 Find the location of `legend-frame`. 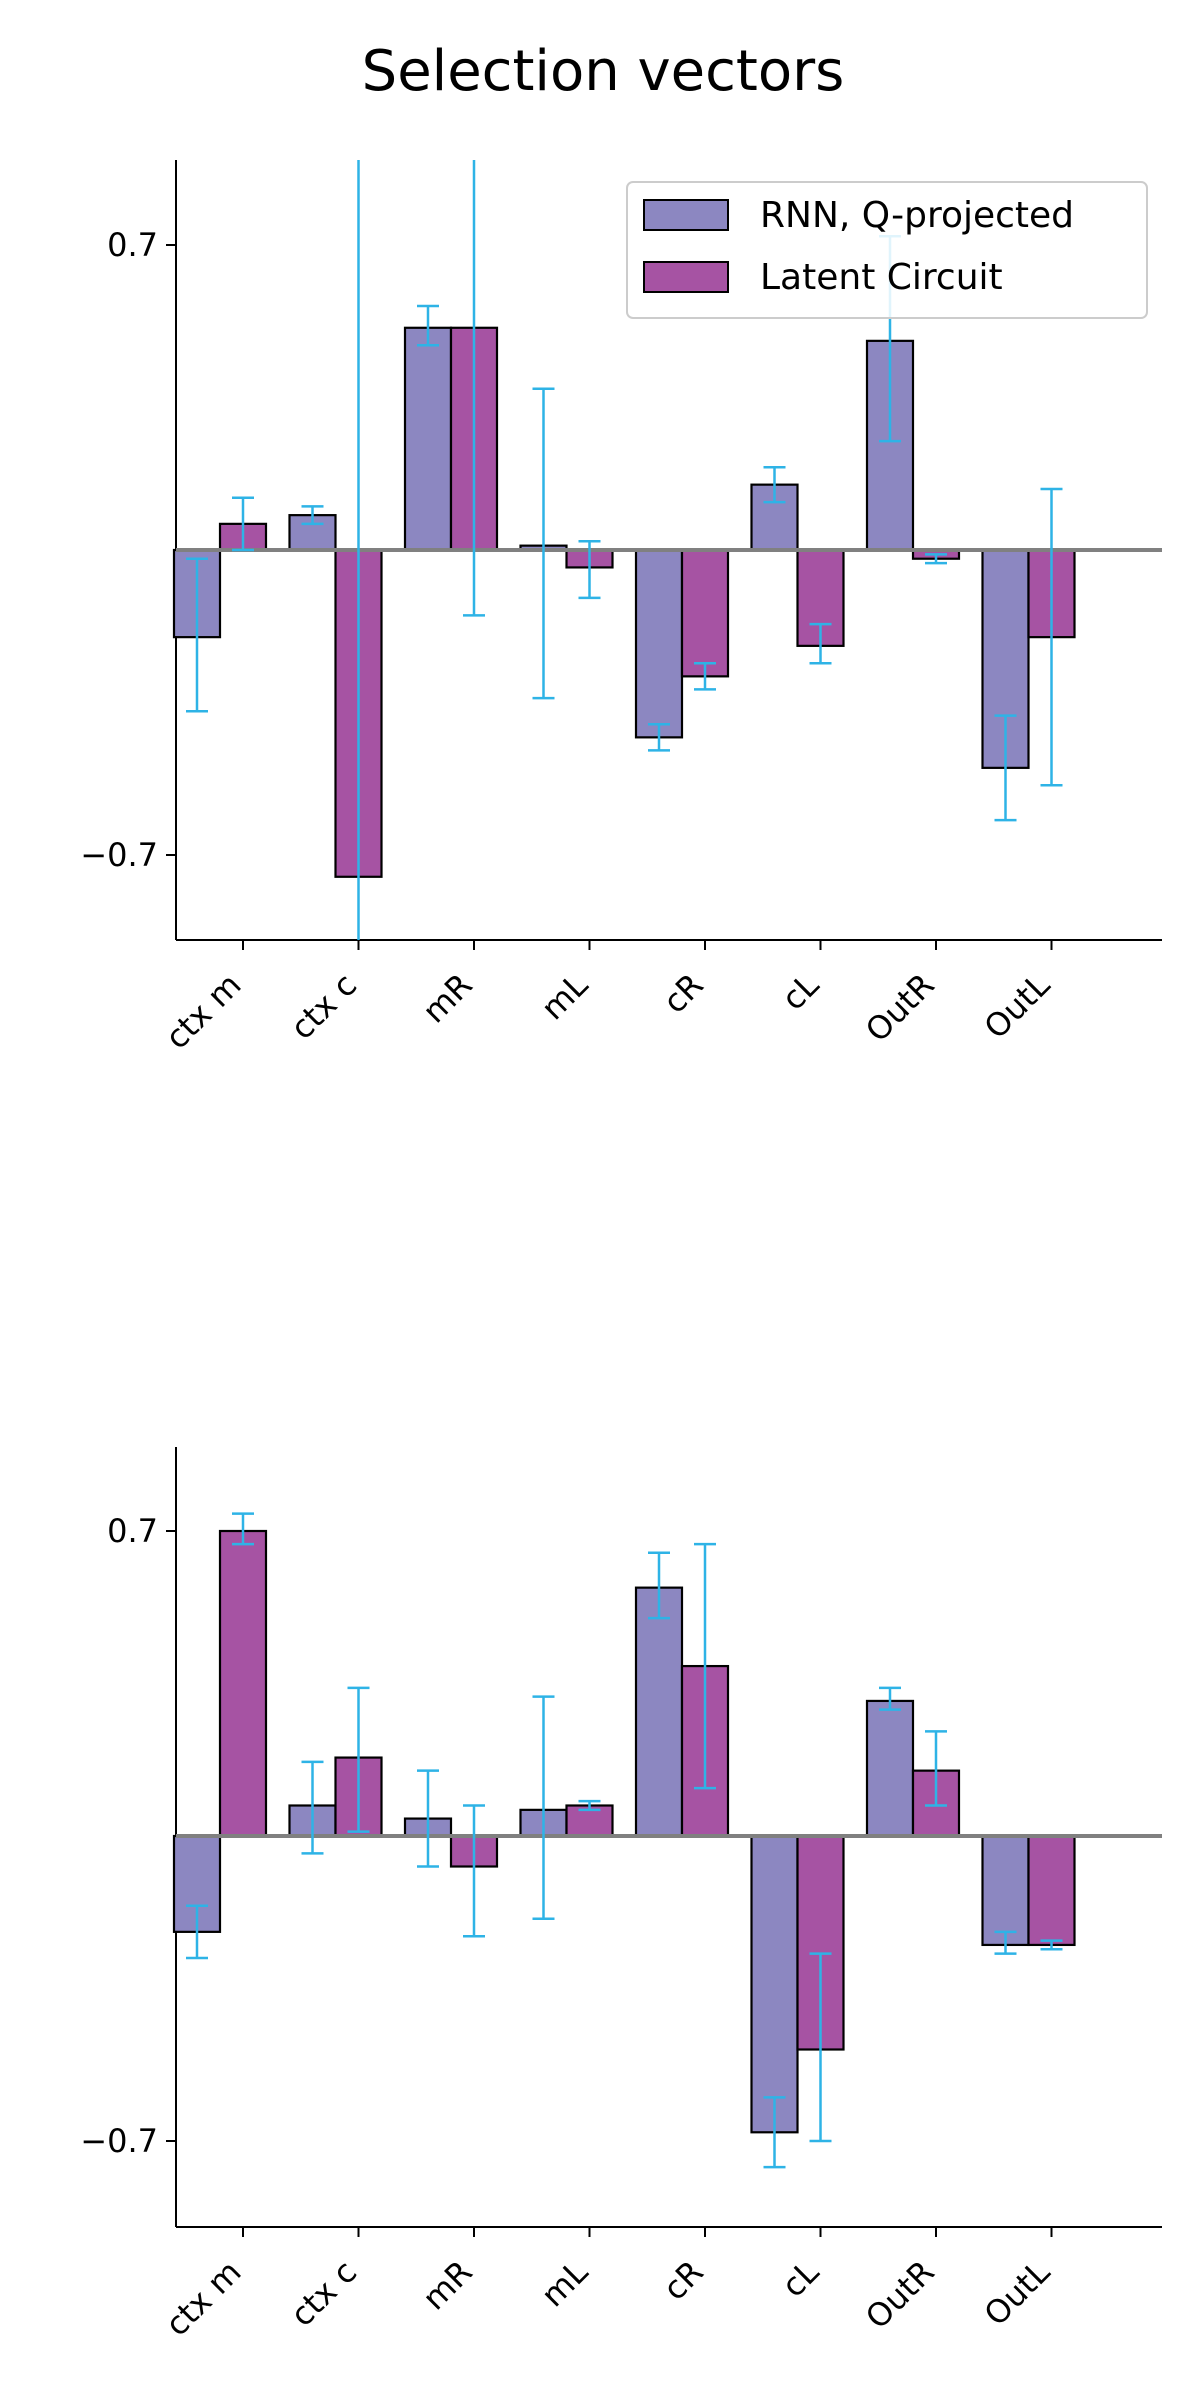

legend-frame is located at coordinates (887, 250).